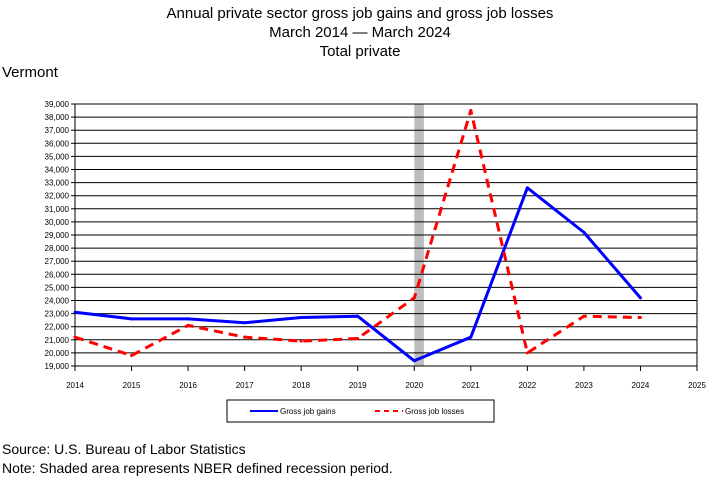 The image size is (720, 480). I want to click on x-tick-label: 2018, so click(301, 385).